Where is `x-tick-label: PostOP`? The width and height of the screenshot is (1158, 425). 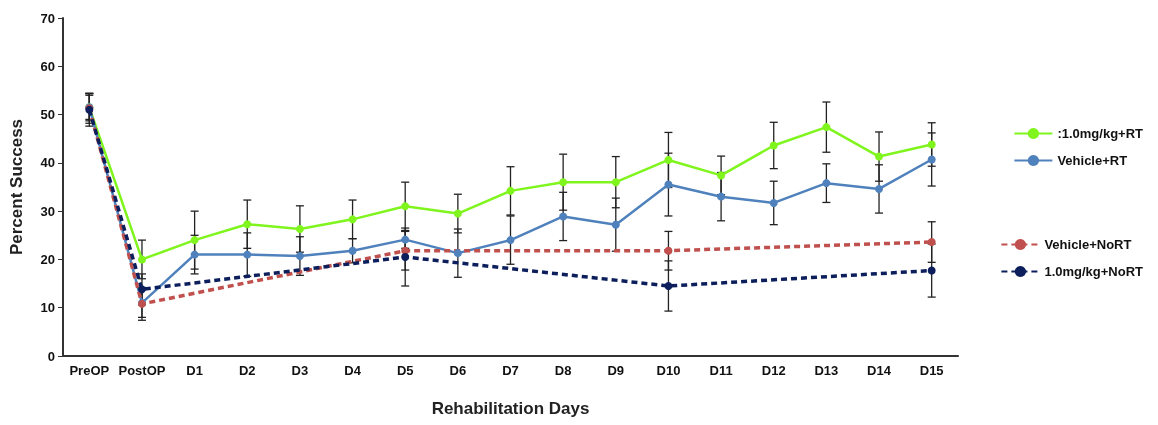 x-tick-label: PostOP is located at coordinates (142, 370).